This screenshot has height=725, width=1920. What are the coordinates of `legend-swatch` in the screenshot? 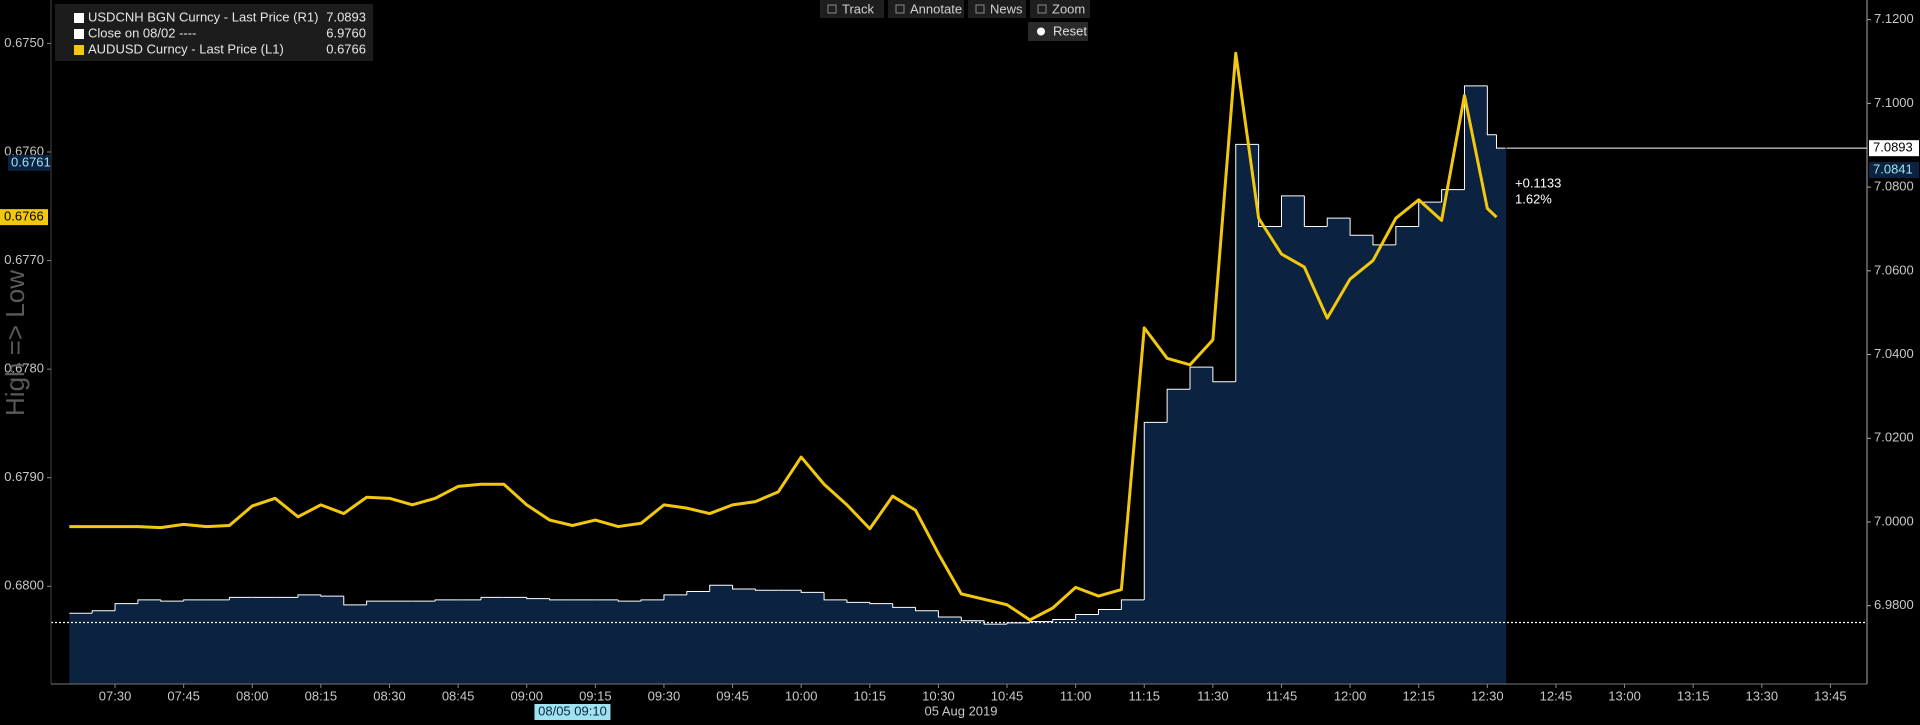 It's located at (79, 18).